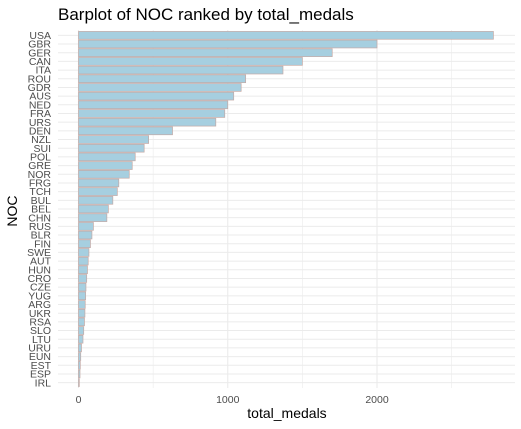 This screenshot has height=429, width=521. What do you see at coordinates (156, 96) in the screenshot?
I see `bar-aus` at bounding box center [156, 96].